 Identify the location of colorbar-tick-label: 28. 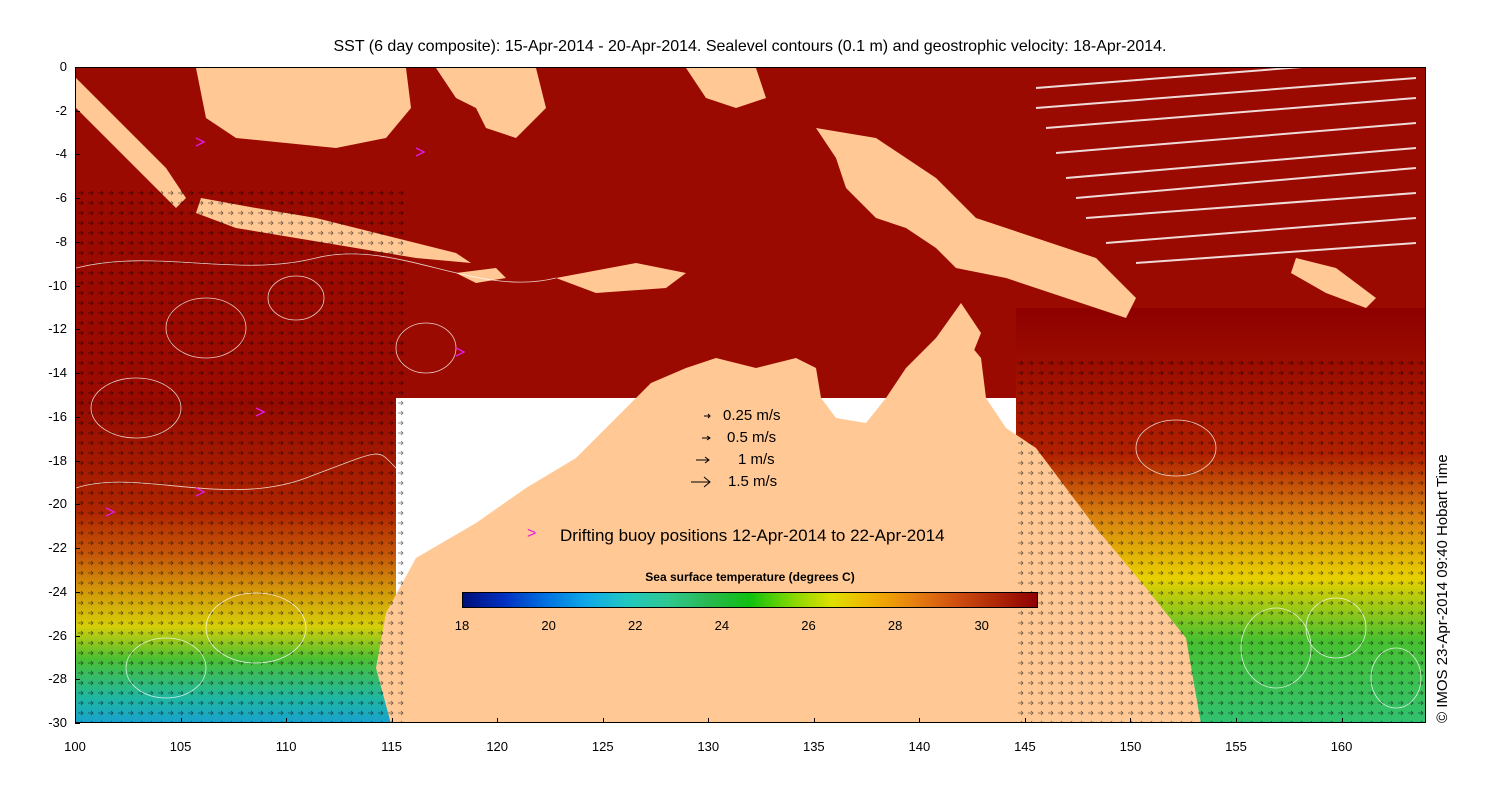
(895, 625).